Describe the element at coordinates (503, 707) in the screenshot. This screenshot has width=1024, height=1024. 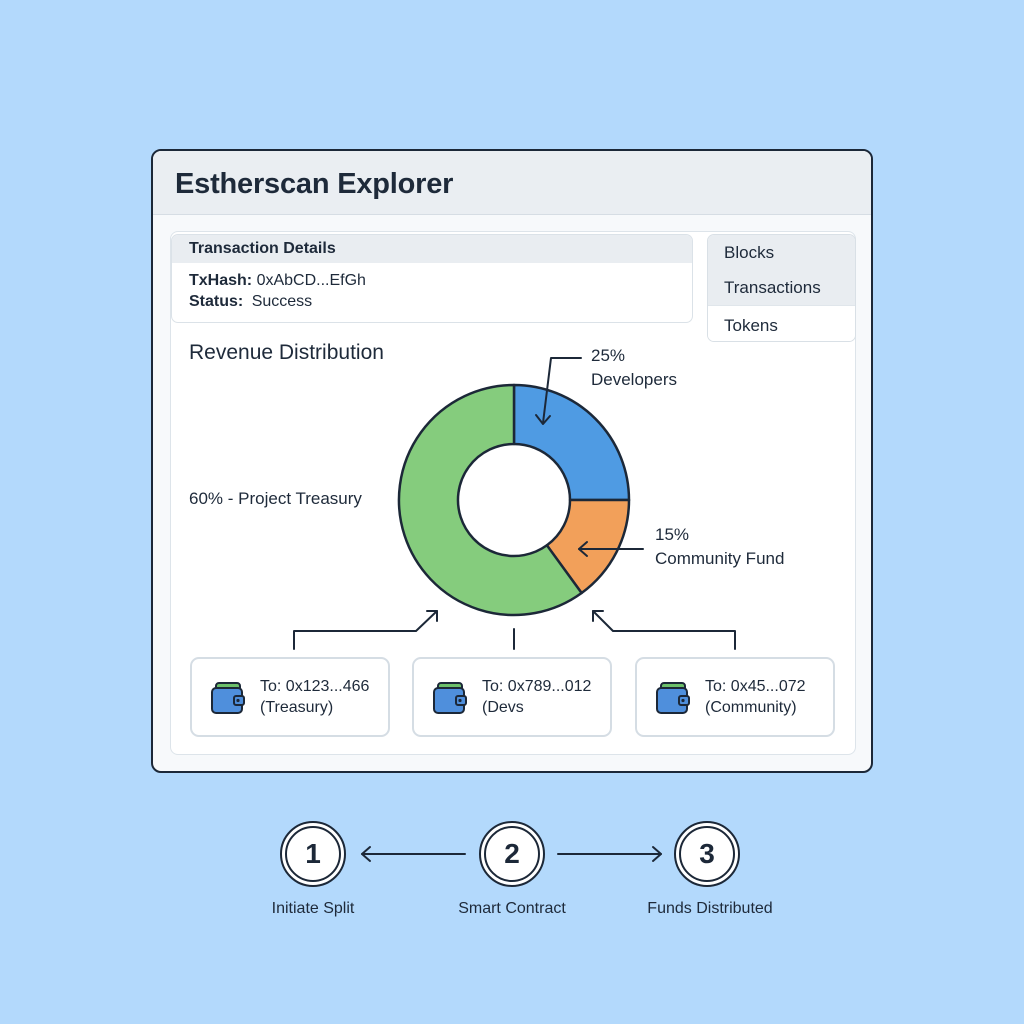
I see `recipient-name: (Devs` at that location.